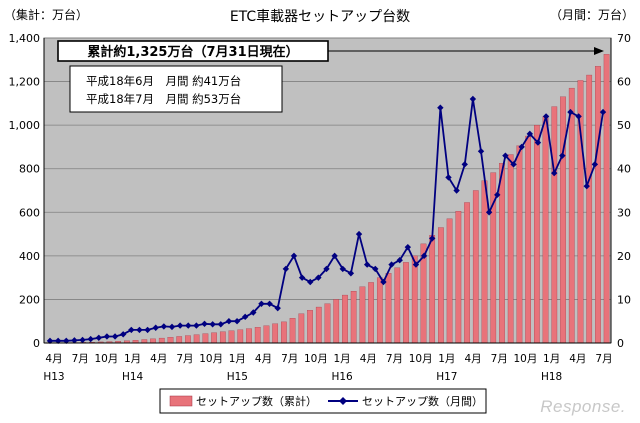 This screenshot has height=423, width=640. Describe the element at coordinates (302, 377) in the screenshot. I see `year-labels: H13 H14 H15 H16 H17 H18` at that location.